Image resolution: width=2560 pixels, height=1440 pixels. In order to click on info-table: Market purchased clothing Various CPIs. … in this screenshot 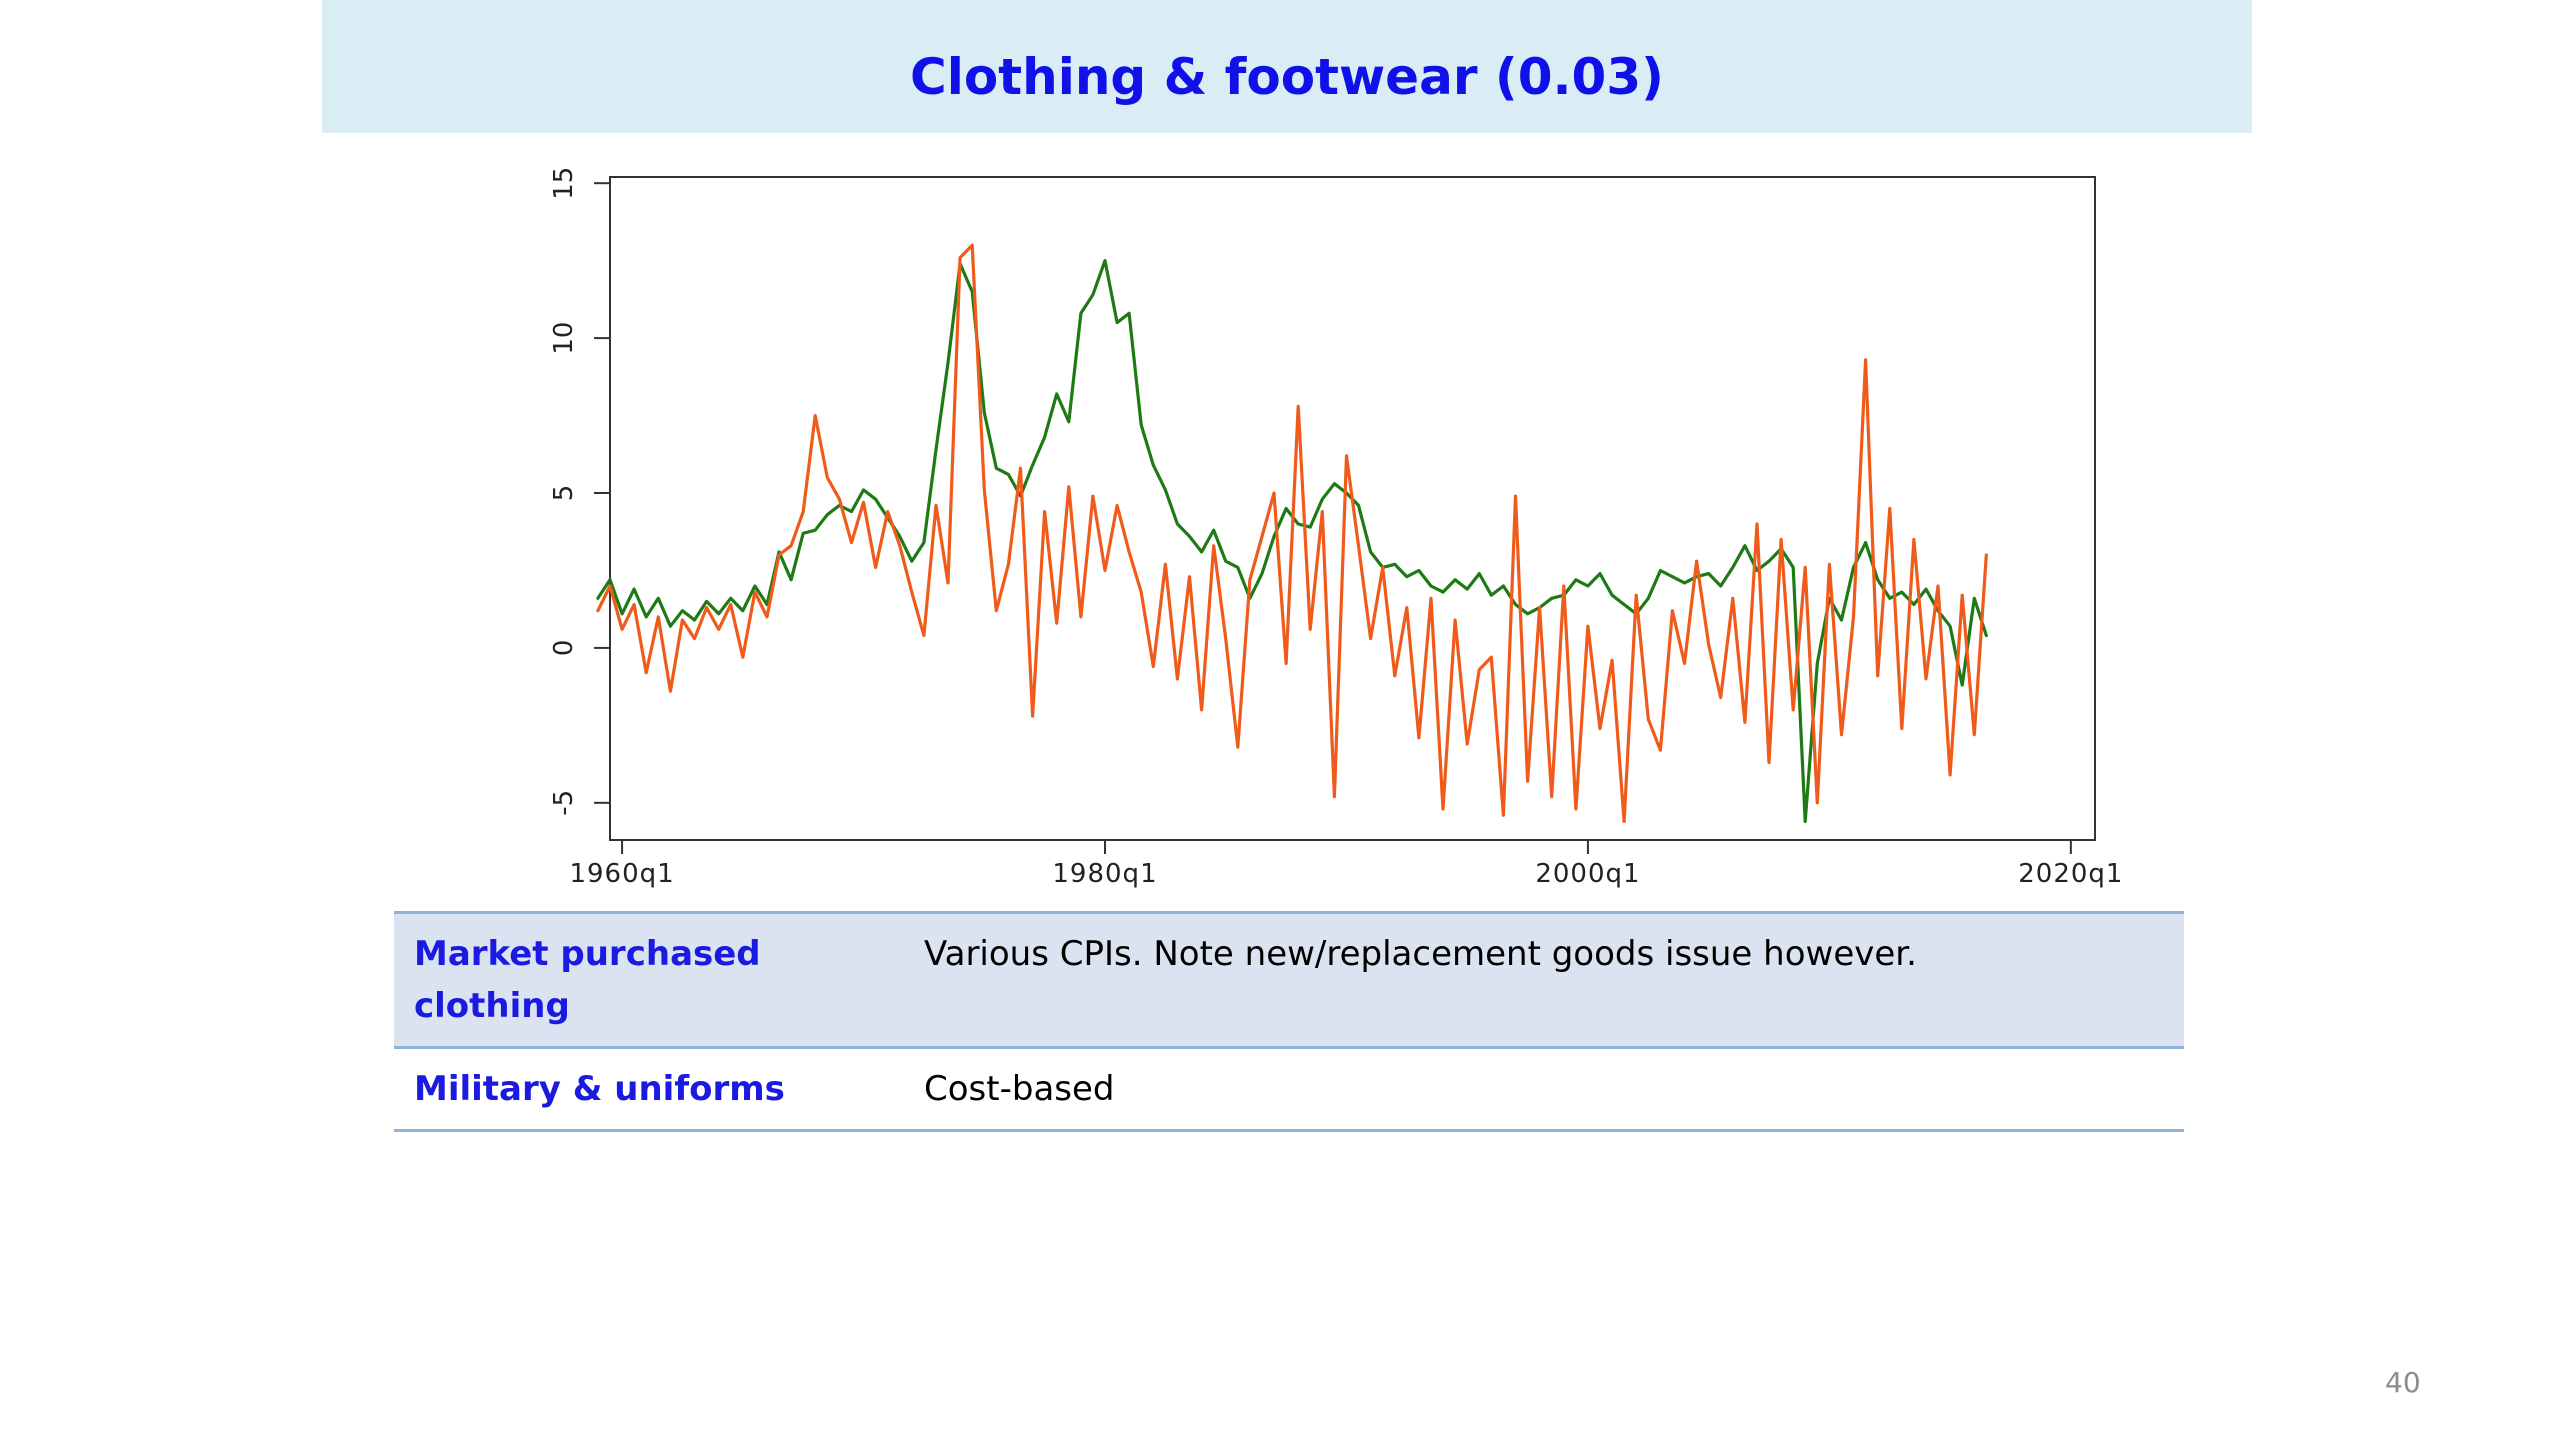, I will do `click(1289, 1021)`.